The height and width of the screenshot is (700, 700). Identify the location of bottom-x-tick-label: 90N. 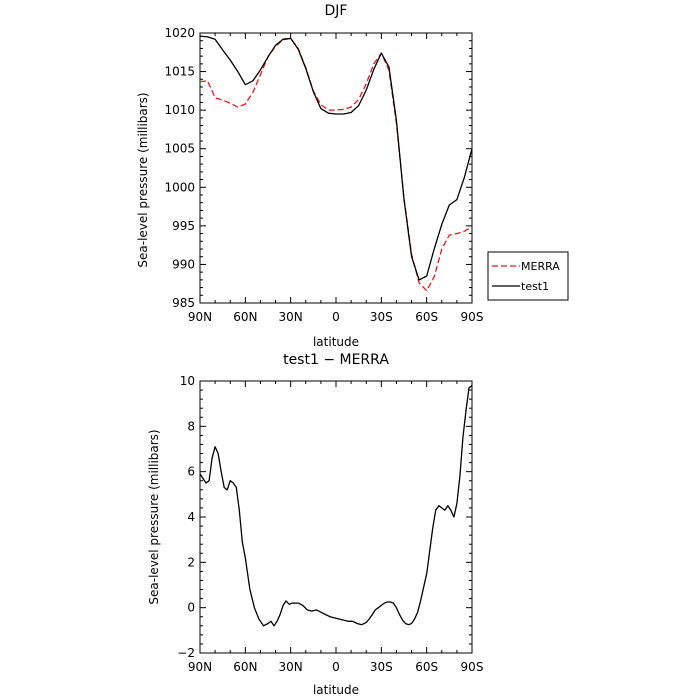
(200, 667).